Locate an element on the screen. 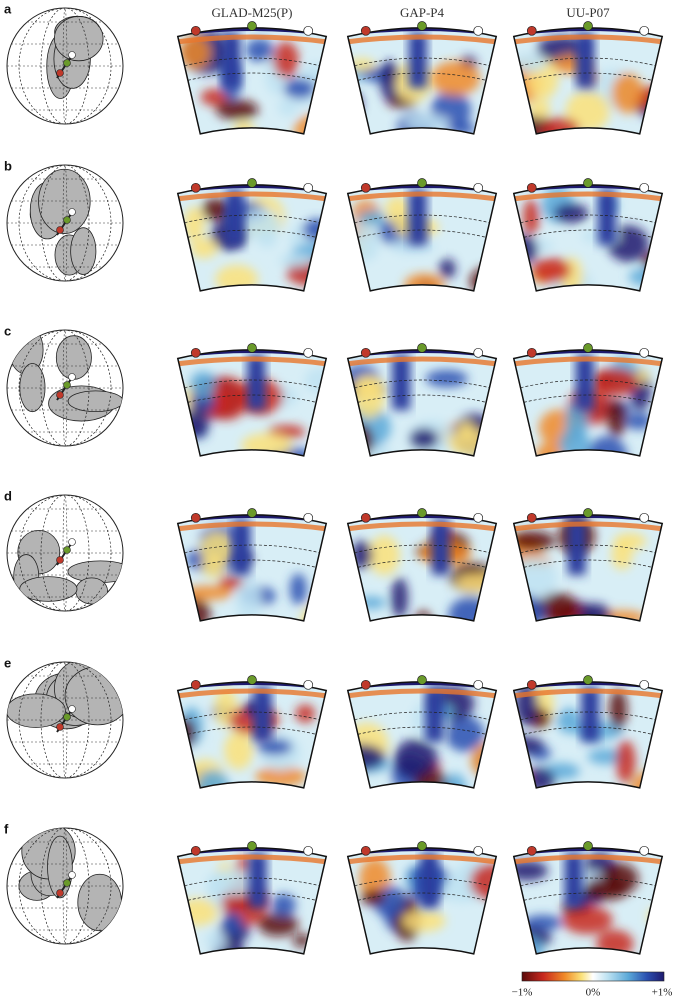 The image size is (673, 1005). row-label: f is located at coordinates (6, 828).